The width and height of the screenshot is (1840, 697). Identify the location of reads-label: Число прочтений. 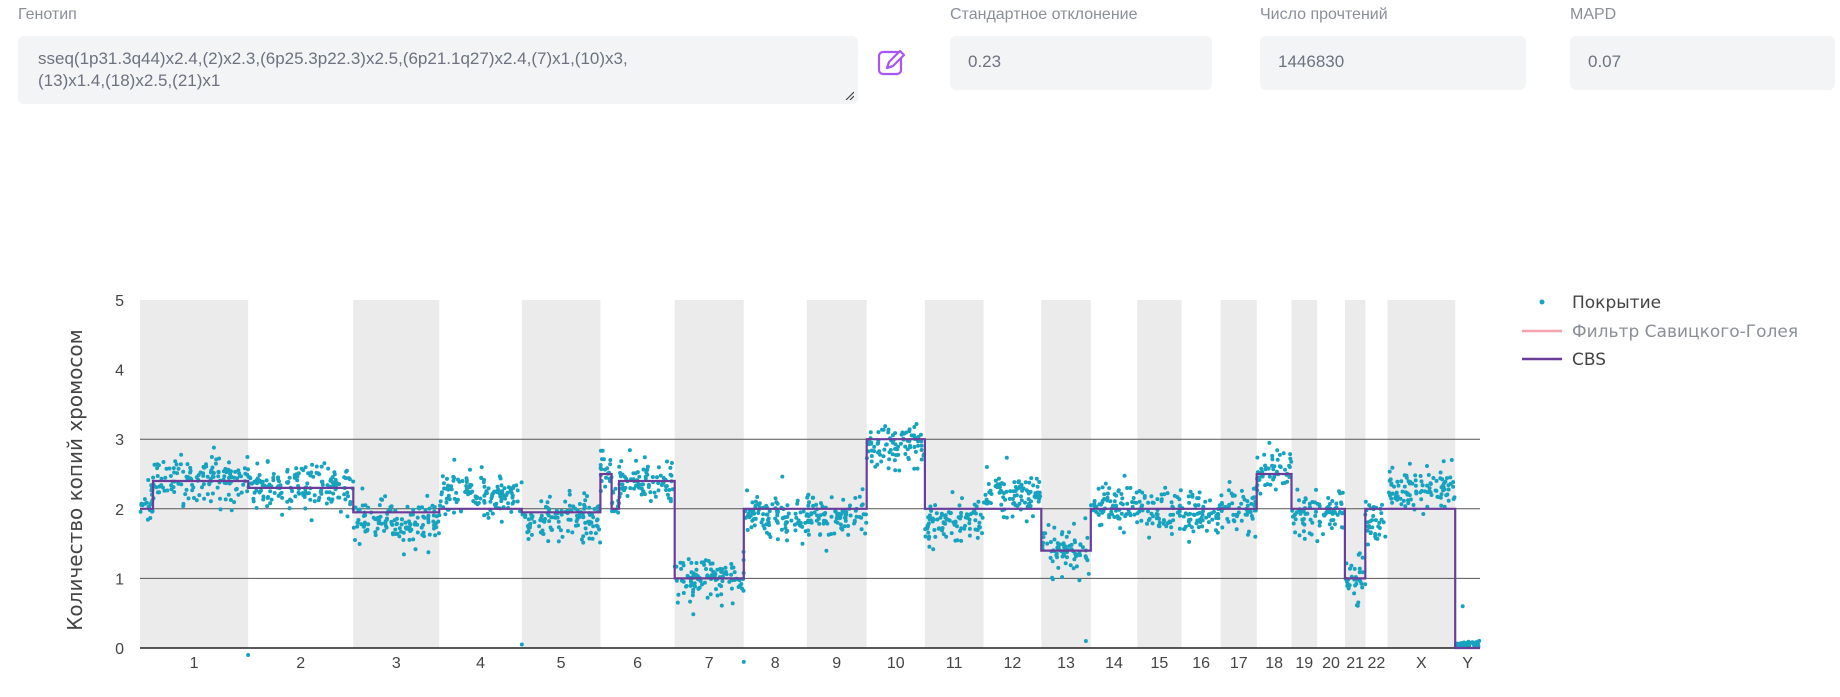
(1324, 14).